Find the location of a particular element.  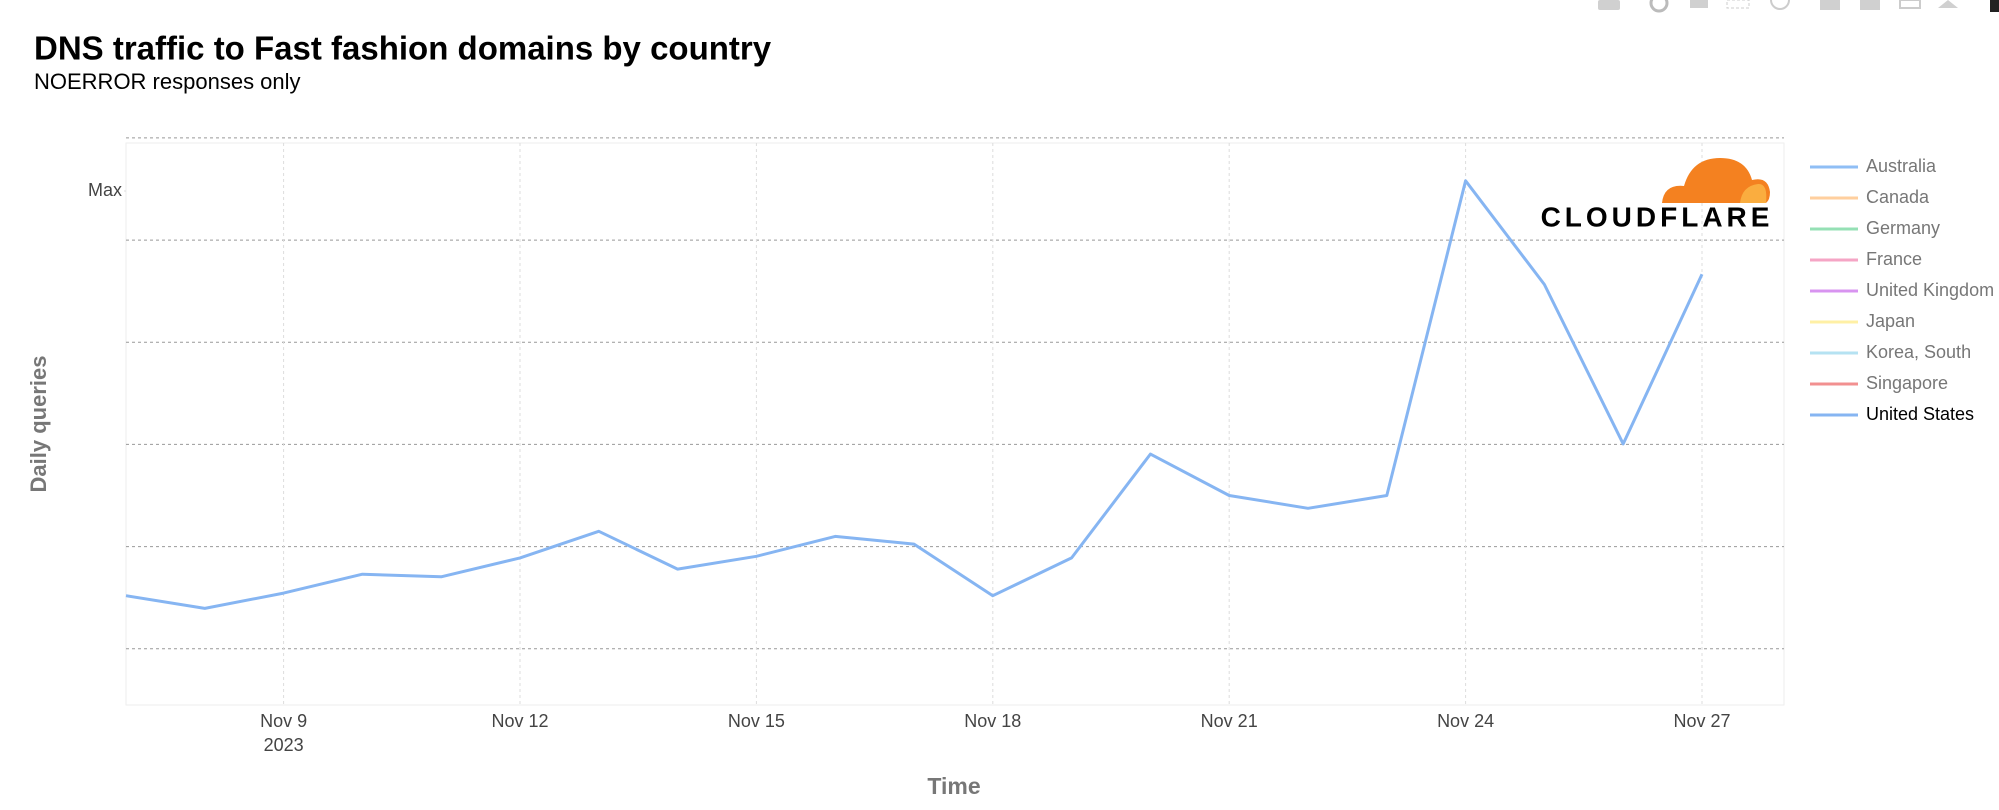

x-year-label: 2023 is located at coordinates (284, 745).